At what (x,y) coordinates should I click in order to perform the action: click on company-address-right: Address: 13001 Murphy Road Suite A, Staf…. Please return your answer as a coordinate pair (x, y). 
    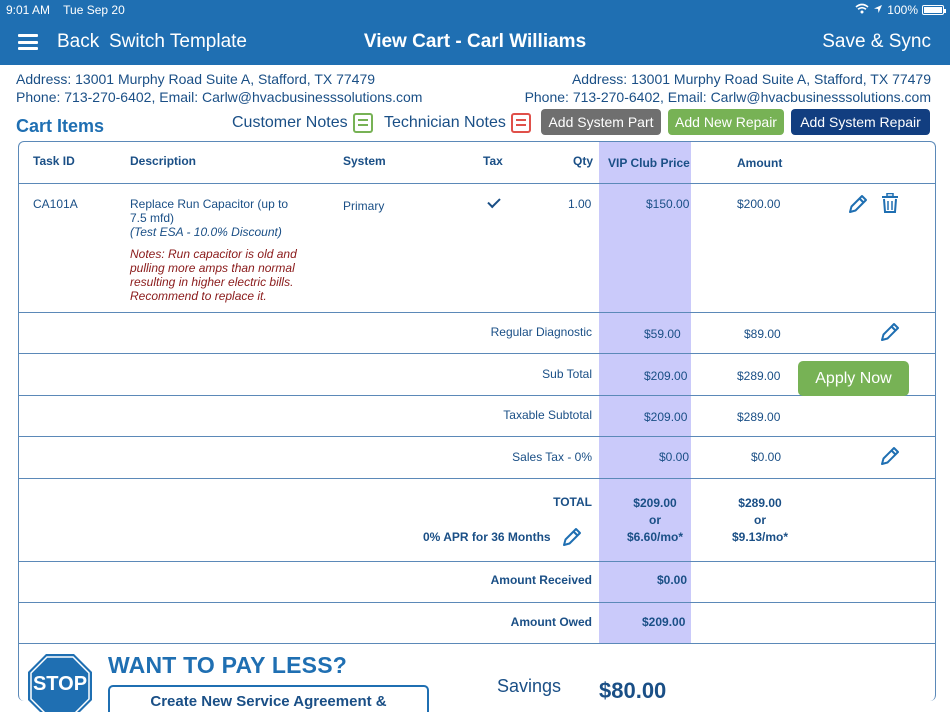
    Looking at the image, I should click on (728, 88).